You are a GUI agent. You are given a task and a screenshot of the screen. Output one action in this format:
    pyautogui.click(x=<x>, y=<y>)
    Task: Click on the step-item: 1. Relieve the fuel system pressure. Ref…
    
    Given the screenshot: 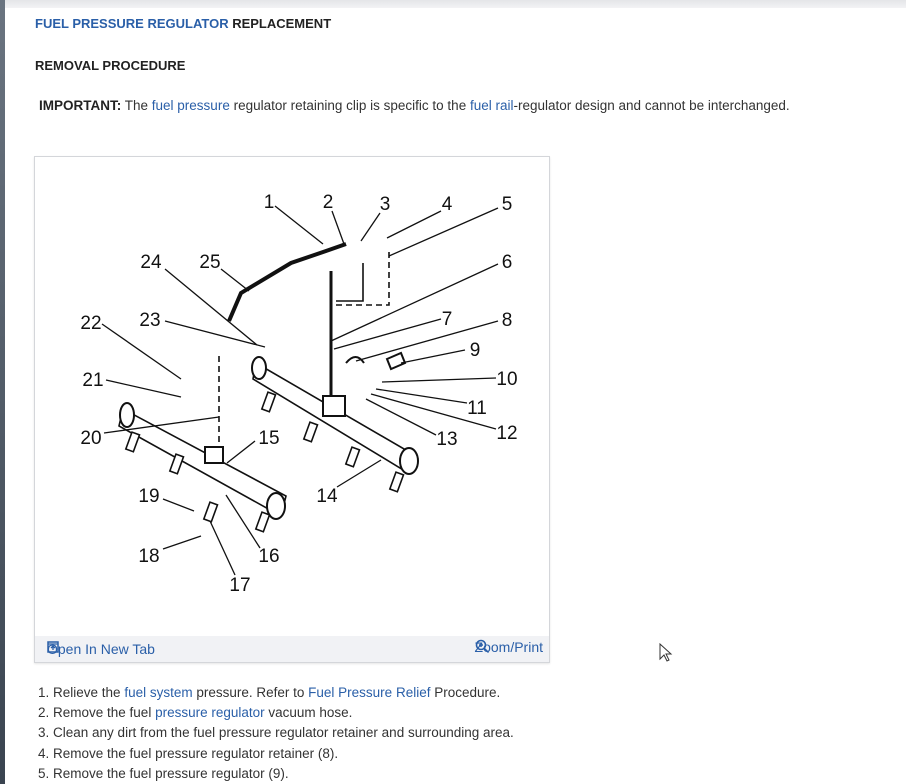 What is the action you would take?
    pyautogui.click(x=276, y=693)
    